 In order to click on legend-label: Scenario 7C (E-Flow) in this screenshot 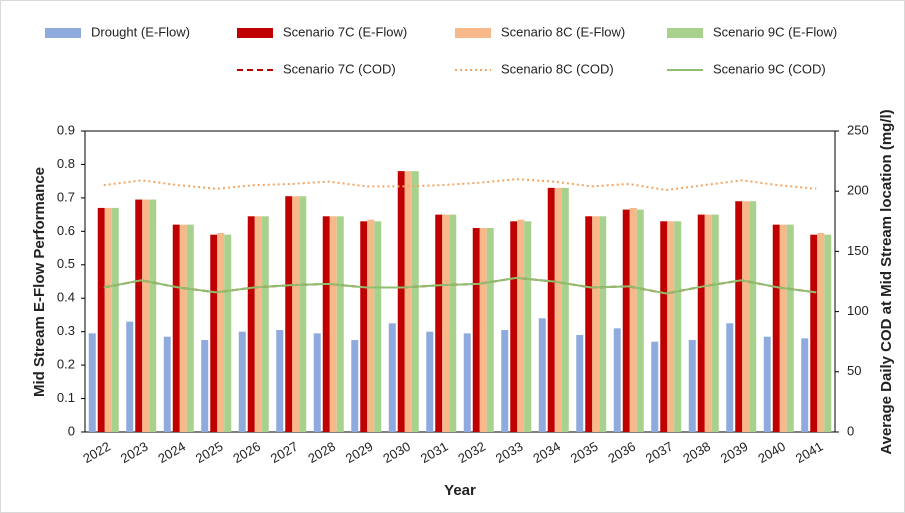, I will do `click(345, 31)`.